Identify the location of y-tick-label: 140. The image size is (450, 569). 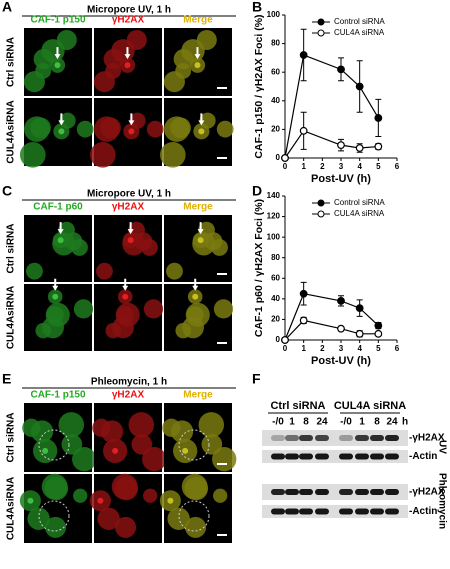
(274, 195).